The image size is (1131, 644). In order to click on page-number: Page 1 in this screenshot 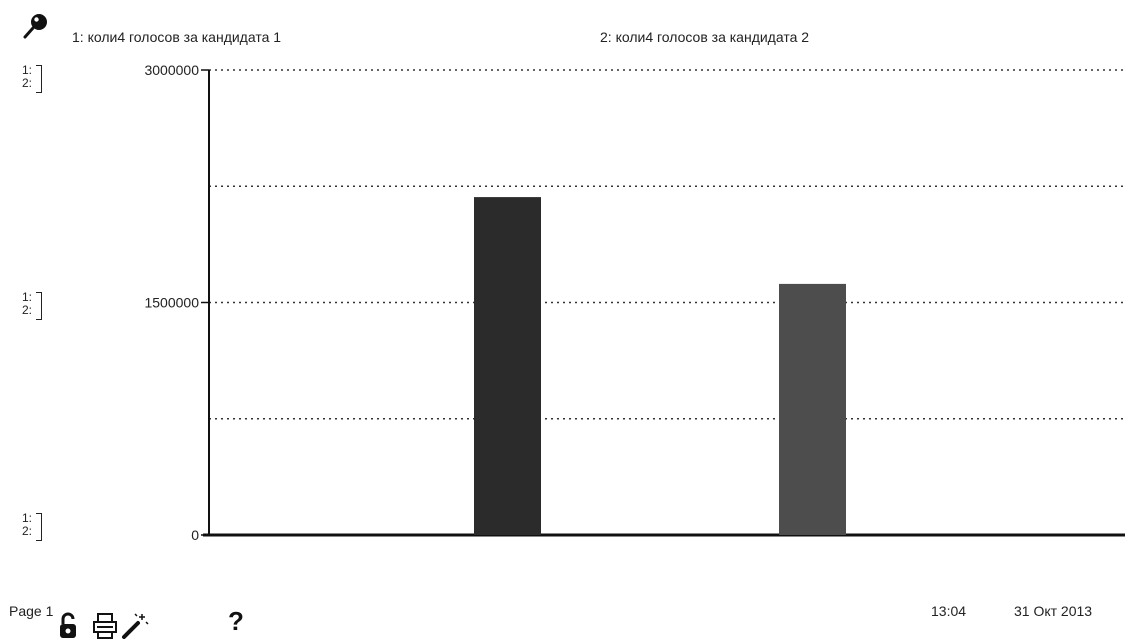, I will do `click(31, 611)`.